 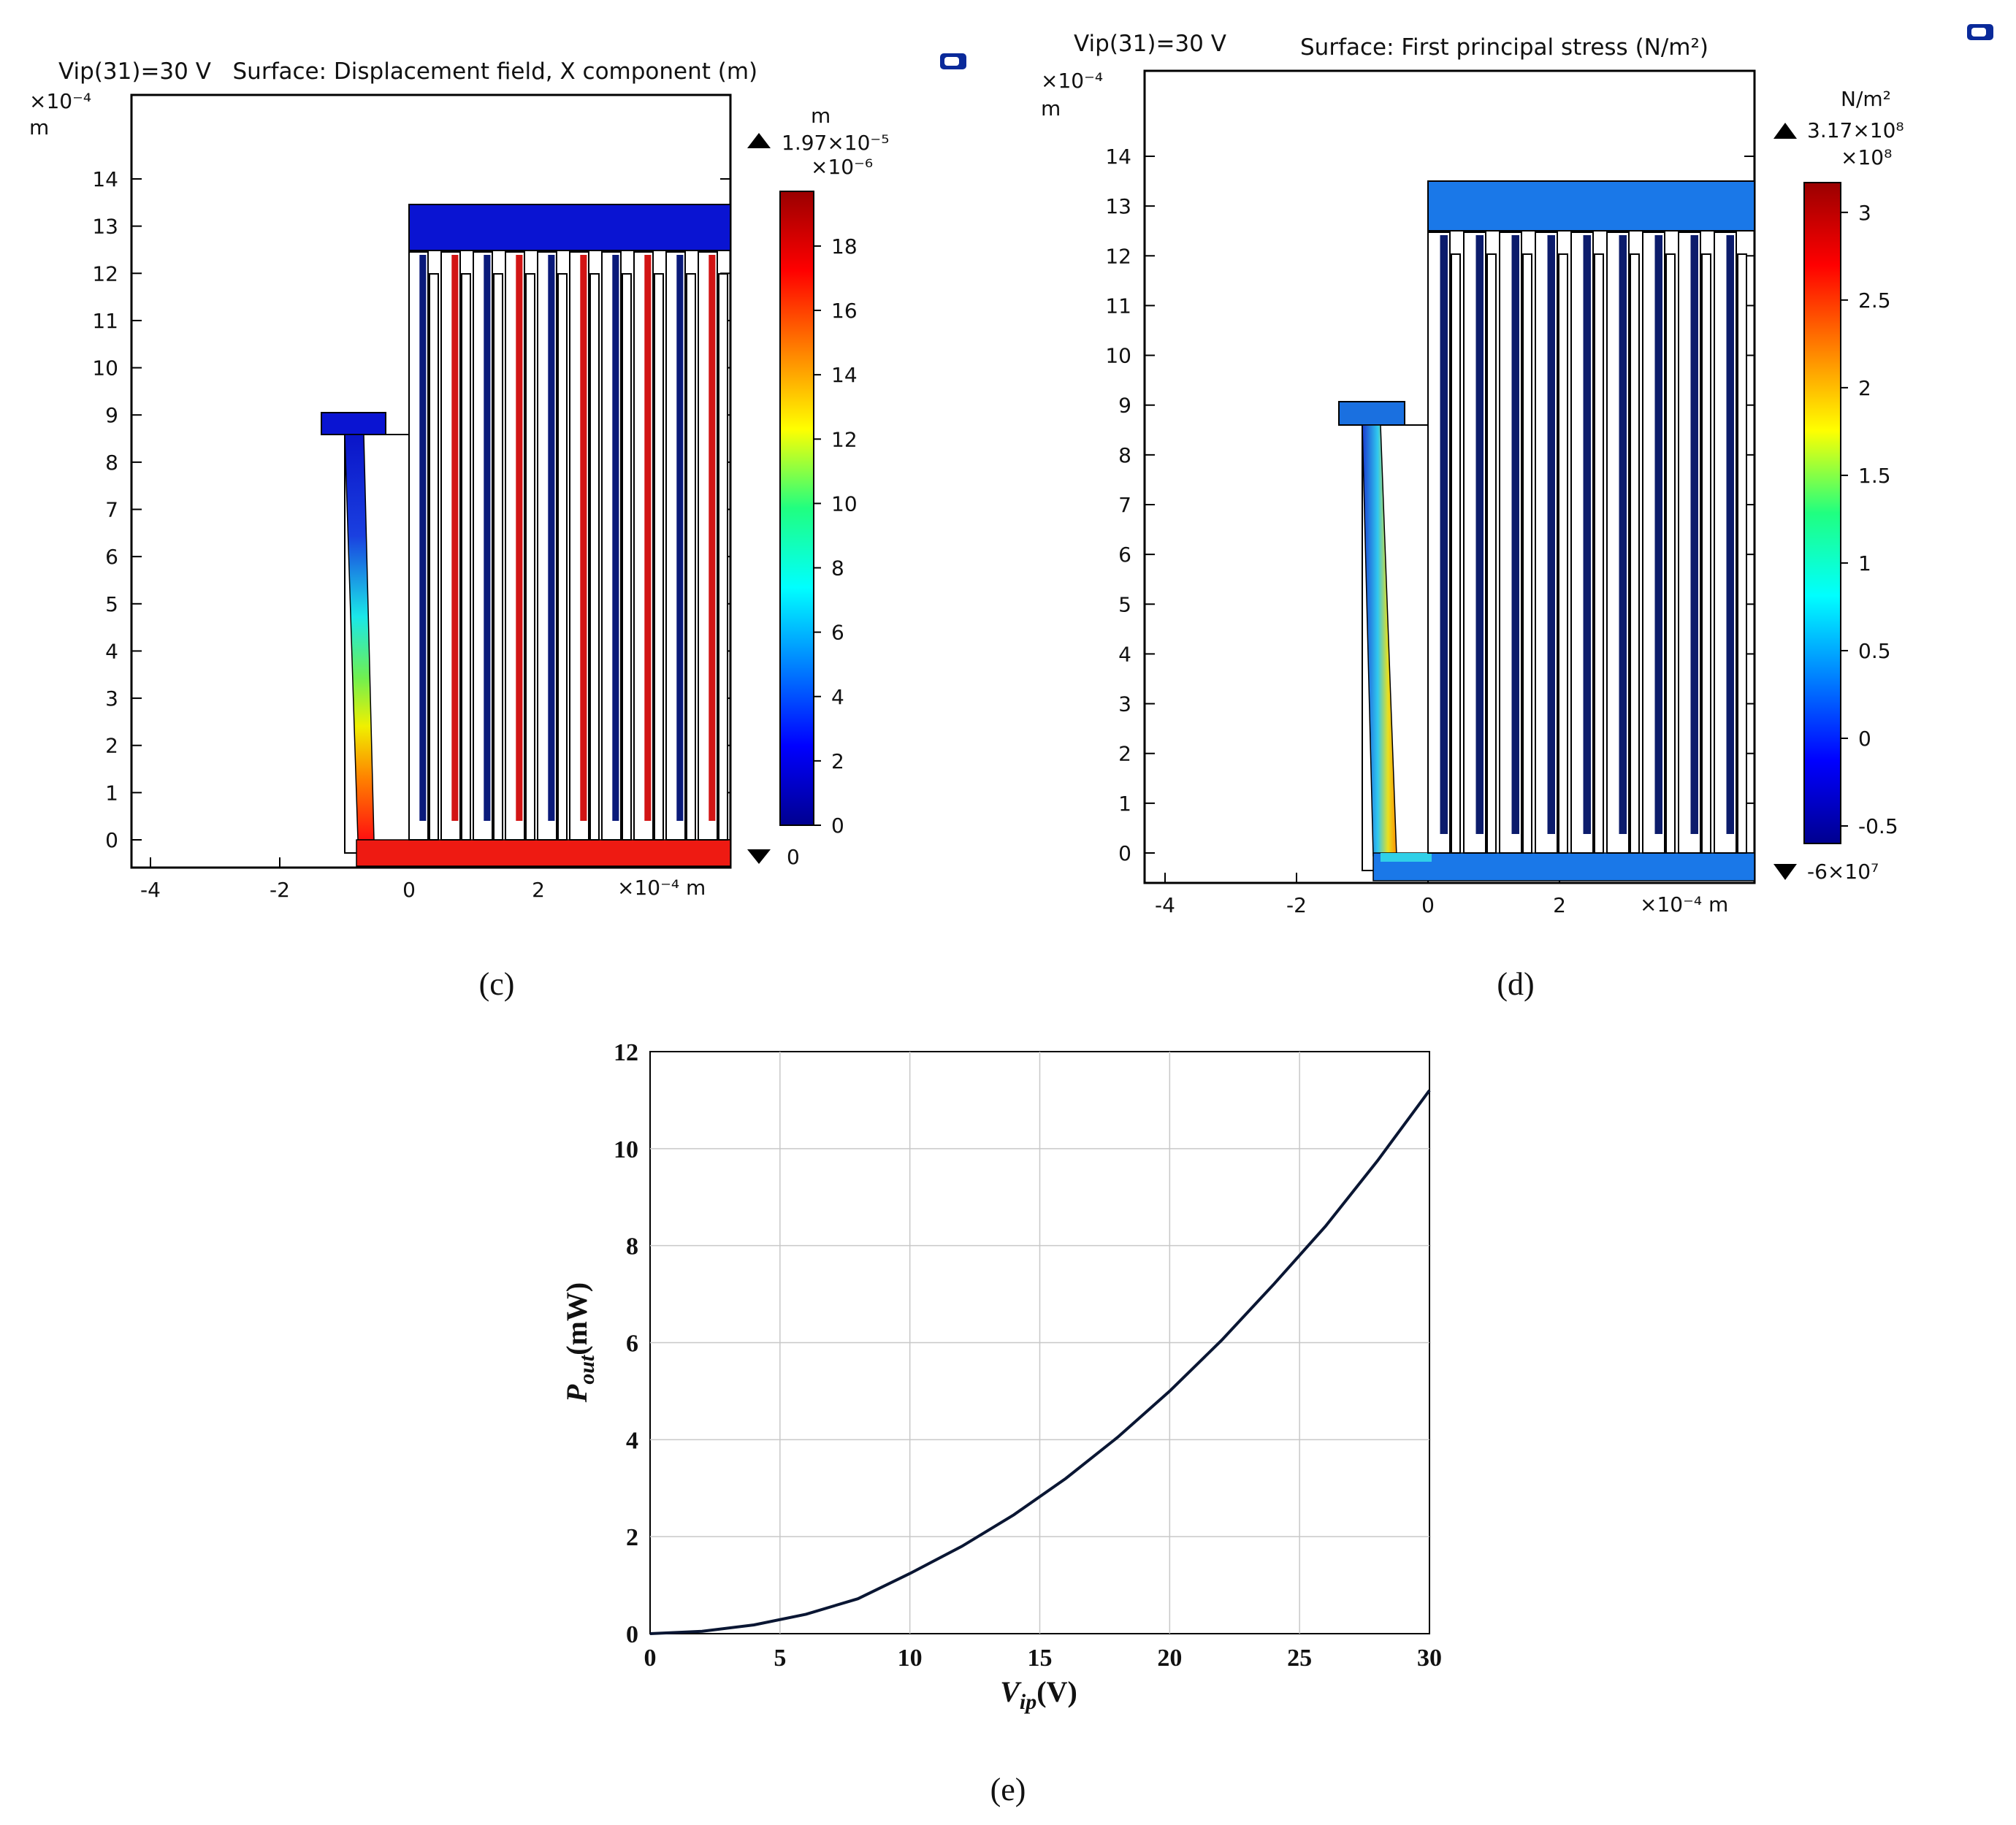 I want to click on panel-c-cbar-scale: ×10⁻⁶, so click(x=842, y=167).